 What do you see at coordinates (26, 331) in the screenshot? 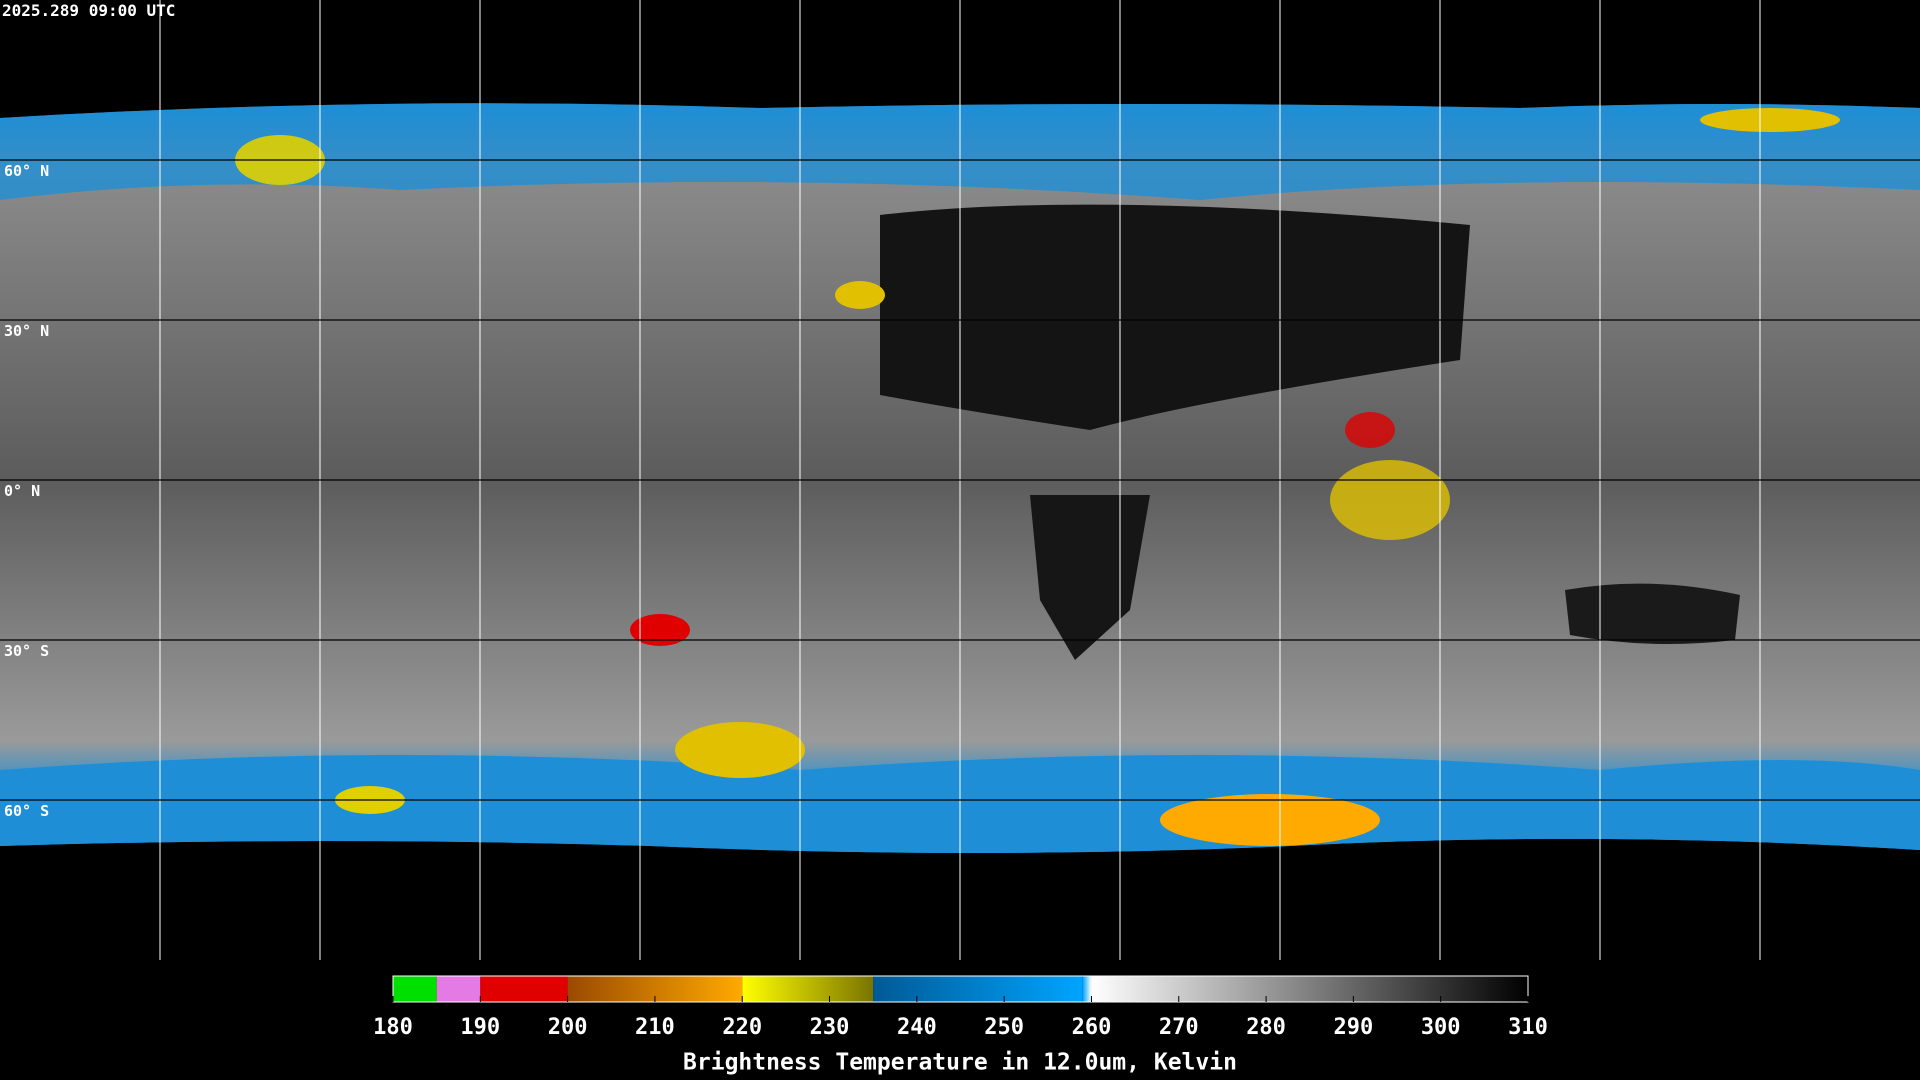
I see `lat-label: 30° N` at bounding box center [26, 331].